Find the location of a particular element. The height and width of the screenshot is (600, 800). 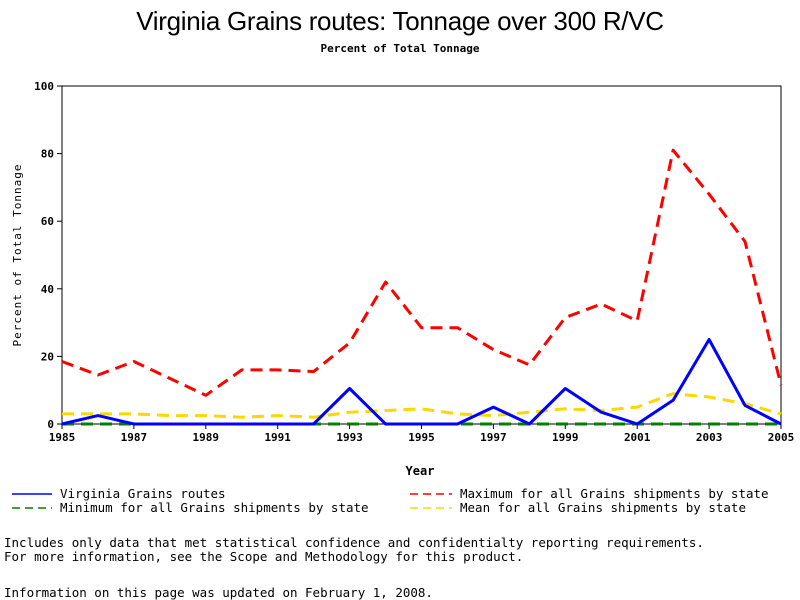

x-axis-label: Year is located at coordinates (420, 471).